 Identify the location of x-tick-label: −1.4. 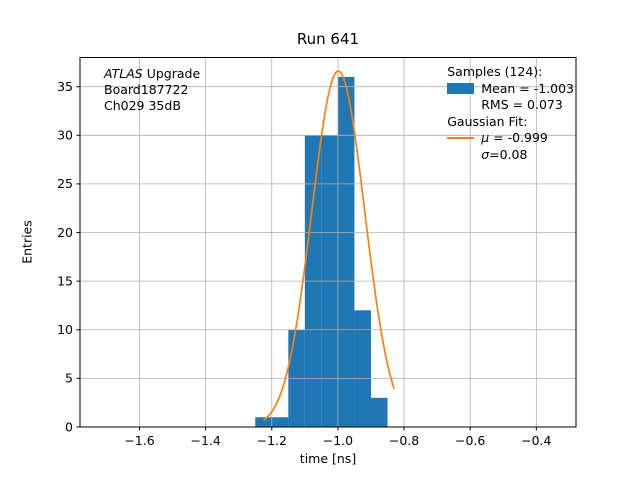
(205, 440).